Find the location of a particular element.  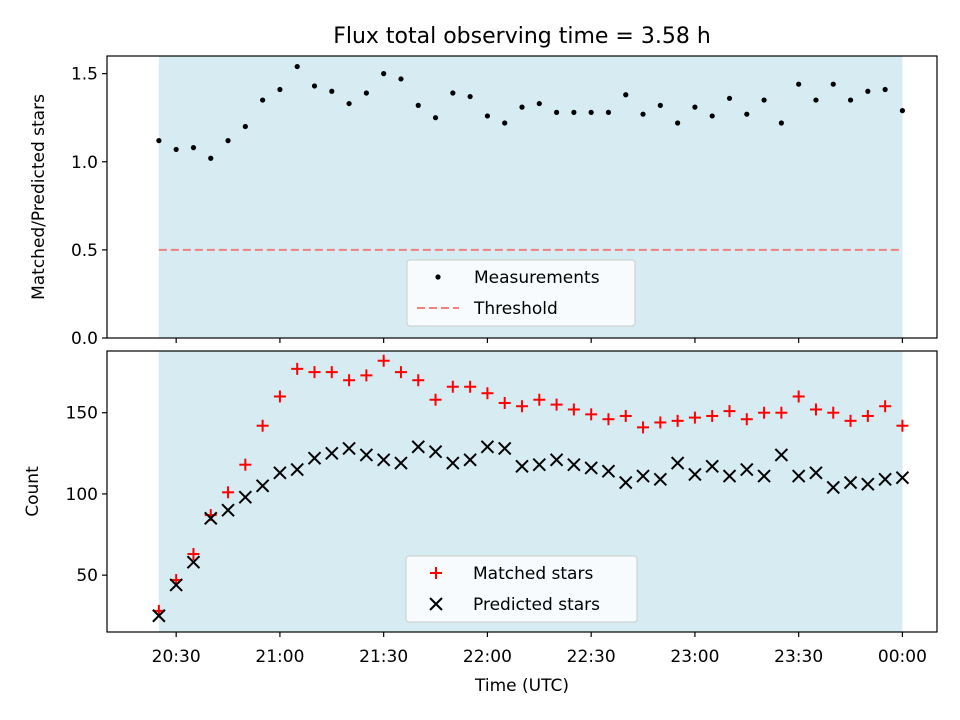

bottom-y-axis-ticks: 50 100 150 is located at coordinates (86, 495).